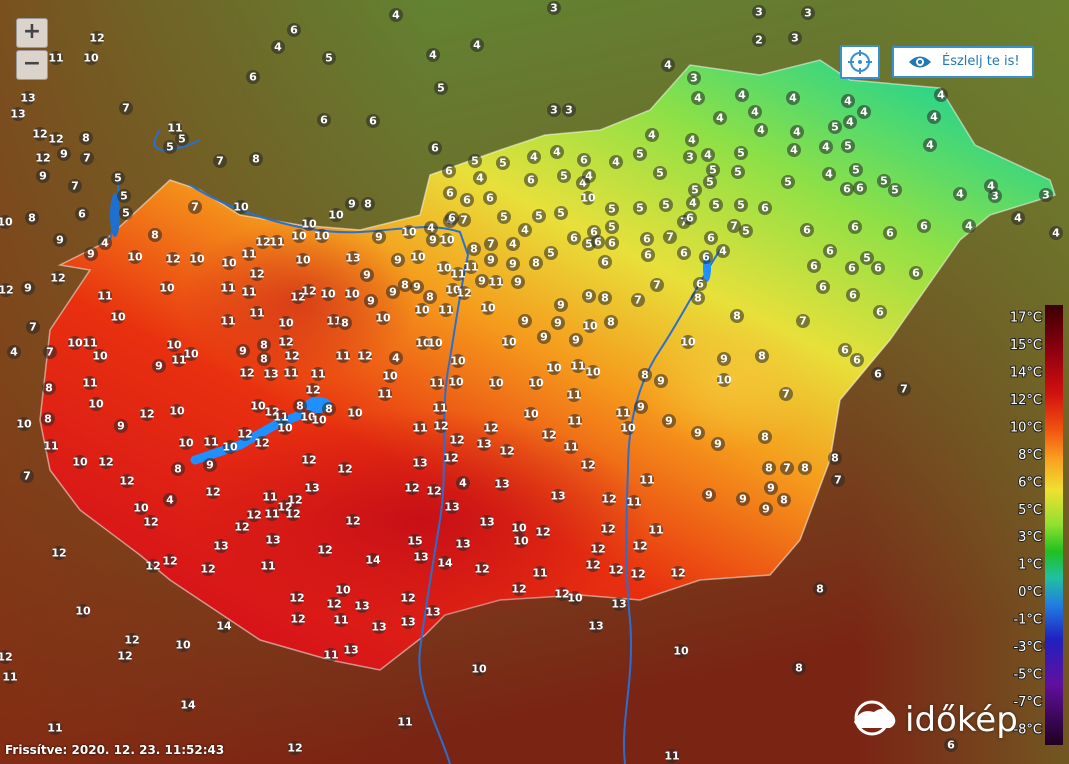 The height and width of the screenshot is (764, 1069). Describe the element at coordinates (981, 61) in the screenshot. I see `observe-label: Észlelj te is!` at that location.